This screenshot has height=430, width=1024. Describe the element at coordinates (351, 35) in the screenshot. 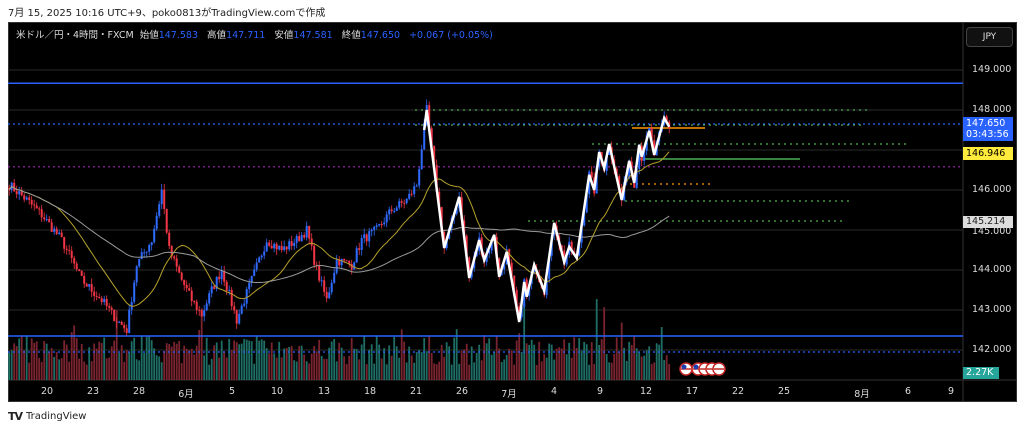

I see `close-label: 終値` at that location.